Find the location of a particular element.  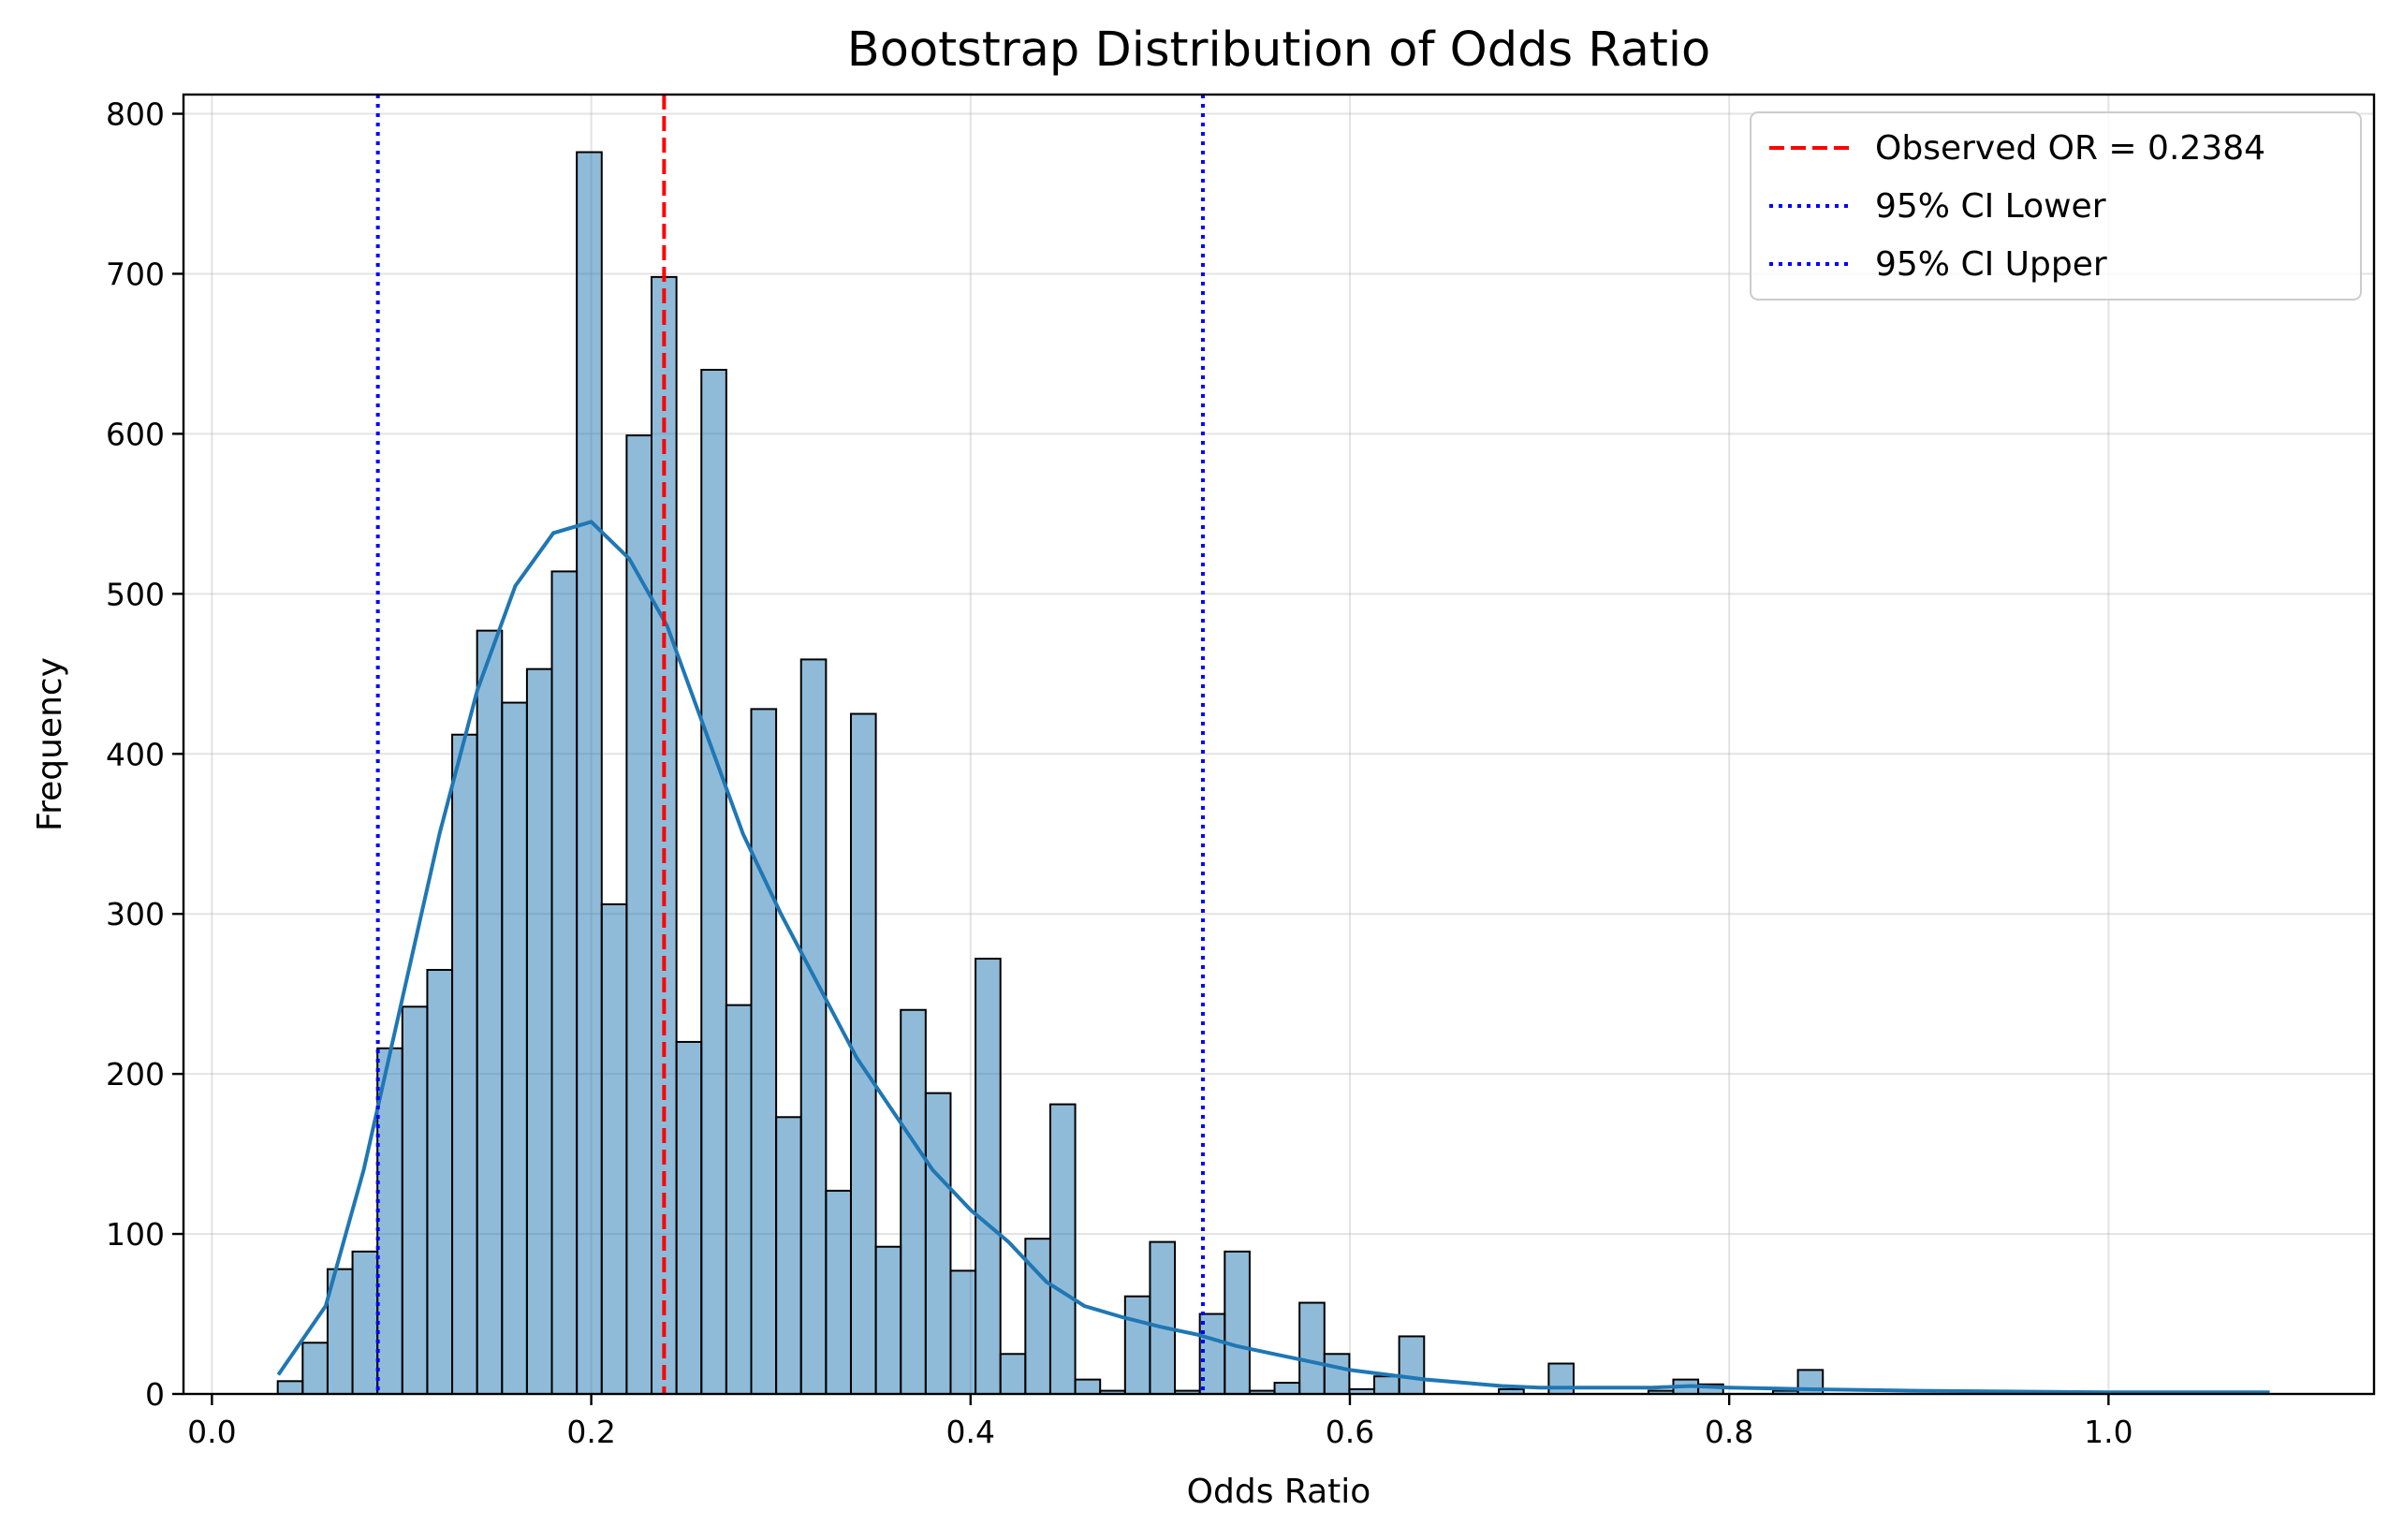

y-tick-label-4: 400 is located at coordinates (135, 754).